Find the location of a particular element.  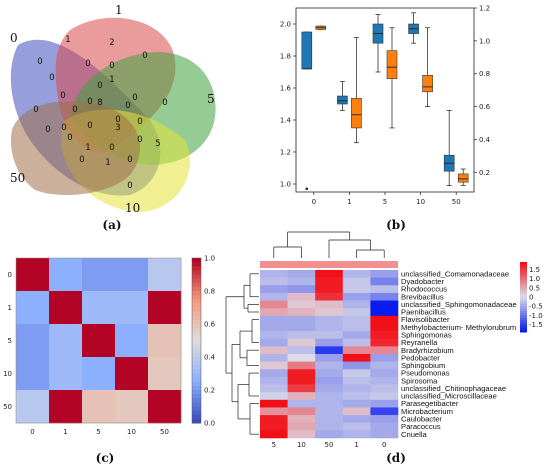

colorbar-tick-label: 0.6 is located at coordinates (210, 325).